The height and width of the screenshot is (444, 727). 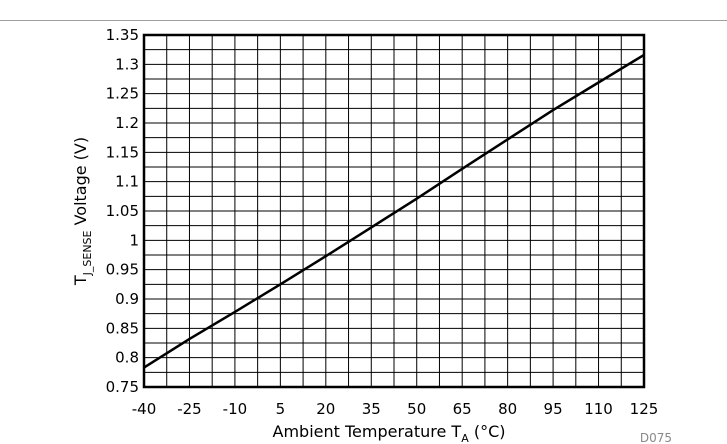 I want to click on x-axis-title-sub: A, so click(x=465, y=438).